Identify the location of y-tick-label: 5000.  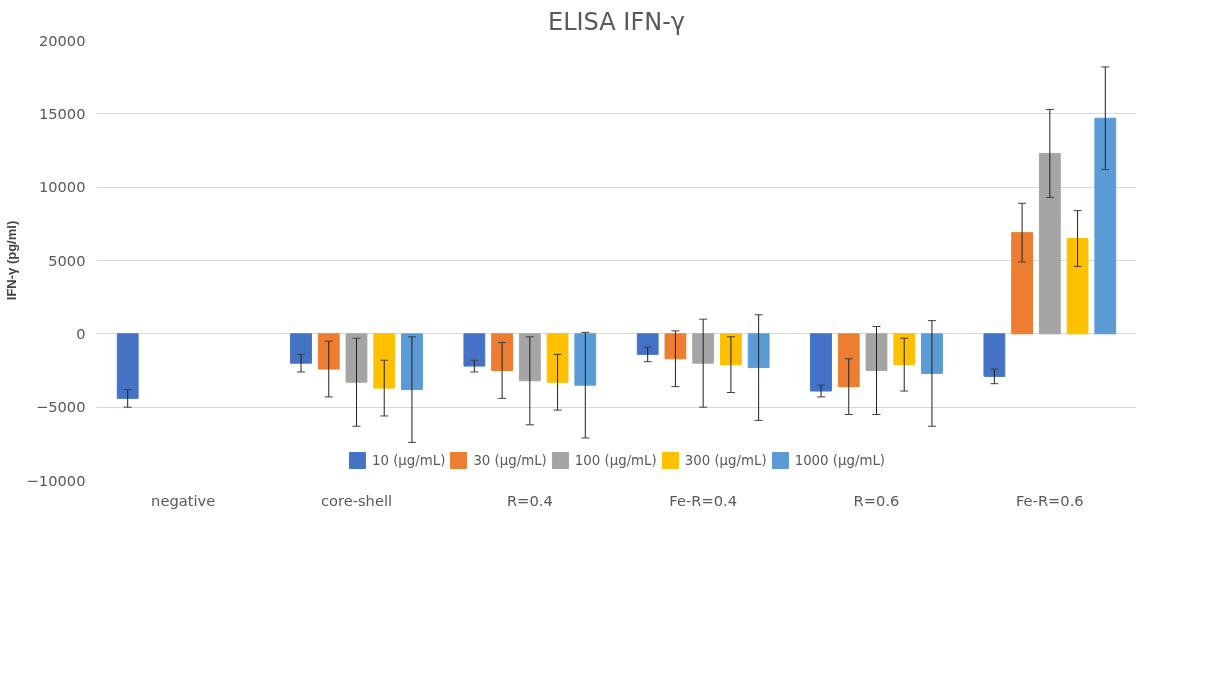
(67, 260).